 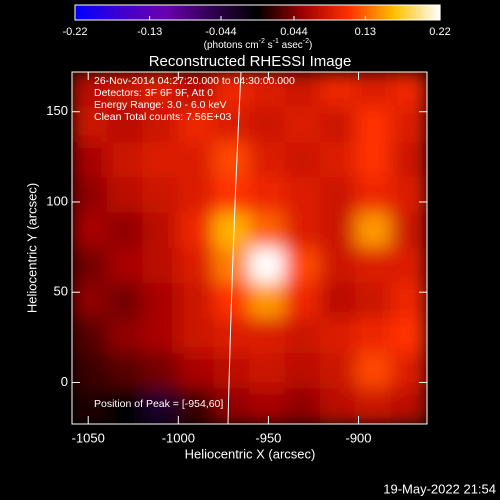 I want to click on chart-title: Reconstructed RHESSI Image, so click(x=250, y=61).